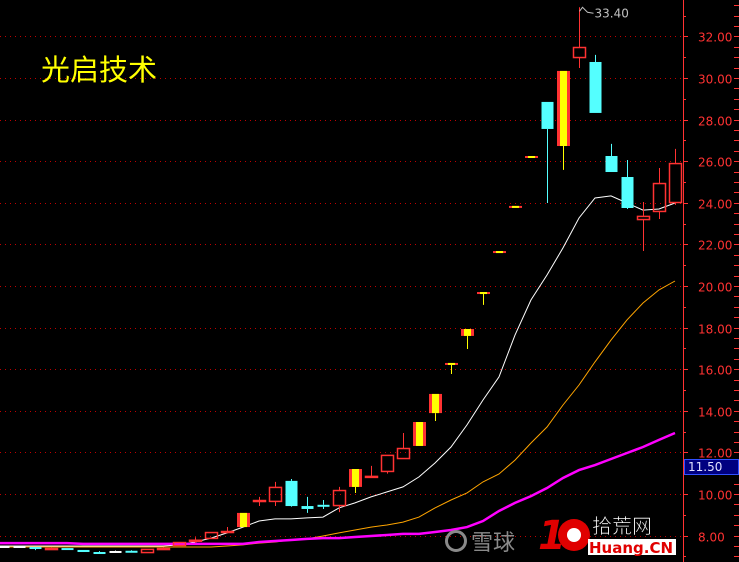  I want to click on current-price-marker: 11.50, so click(711, 467).